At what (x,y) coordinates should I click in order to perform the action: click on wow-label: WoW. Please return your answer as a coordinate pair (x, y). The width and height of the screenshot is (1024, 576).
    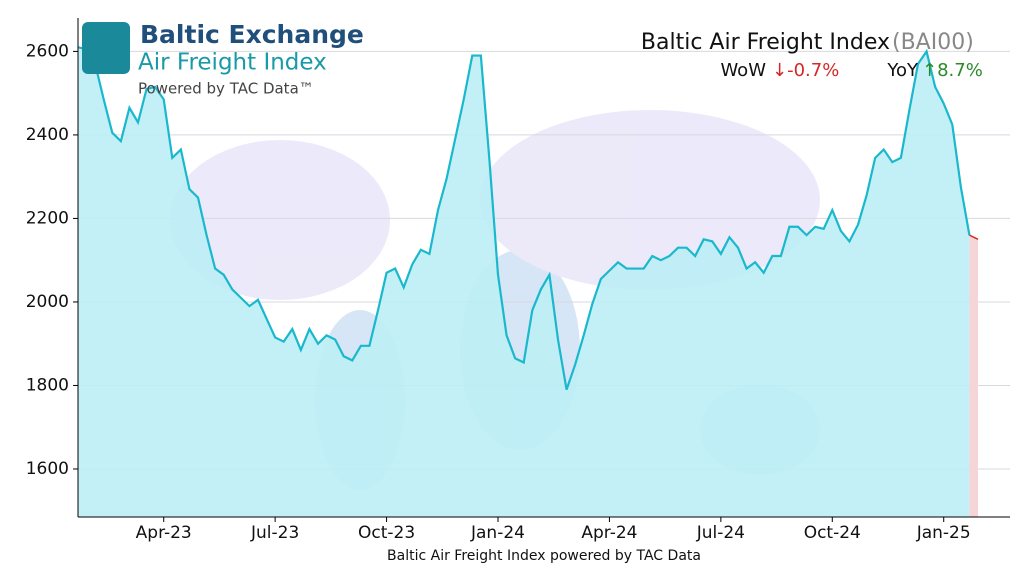
    Looking at the image, I should click on (743, 70).